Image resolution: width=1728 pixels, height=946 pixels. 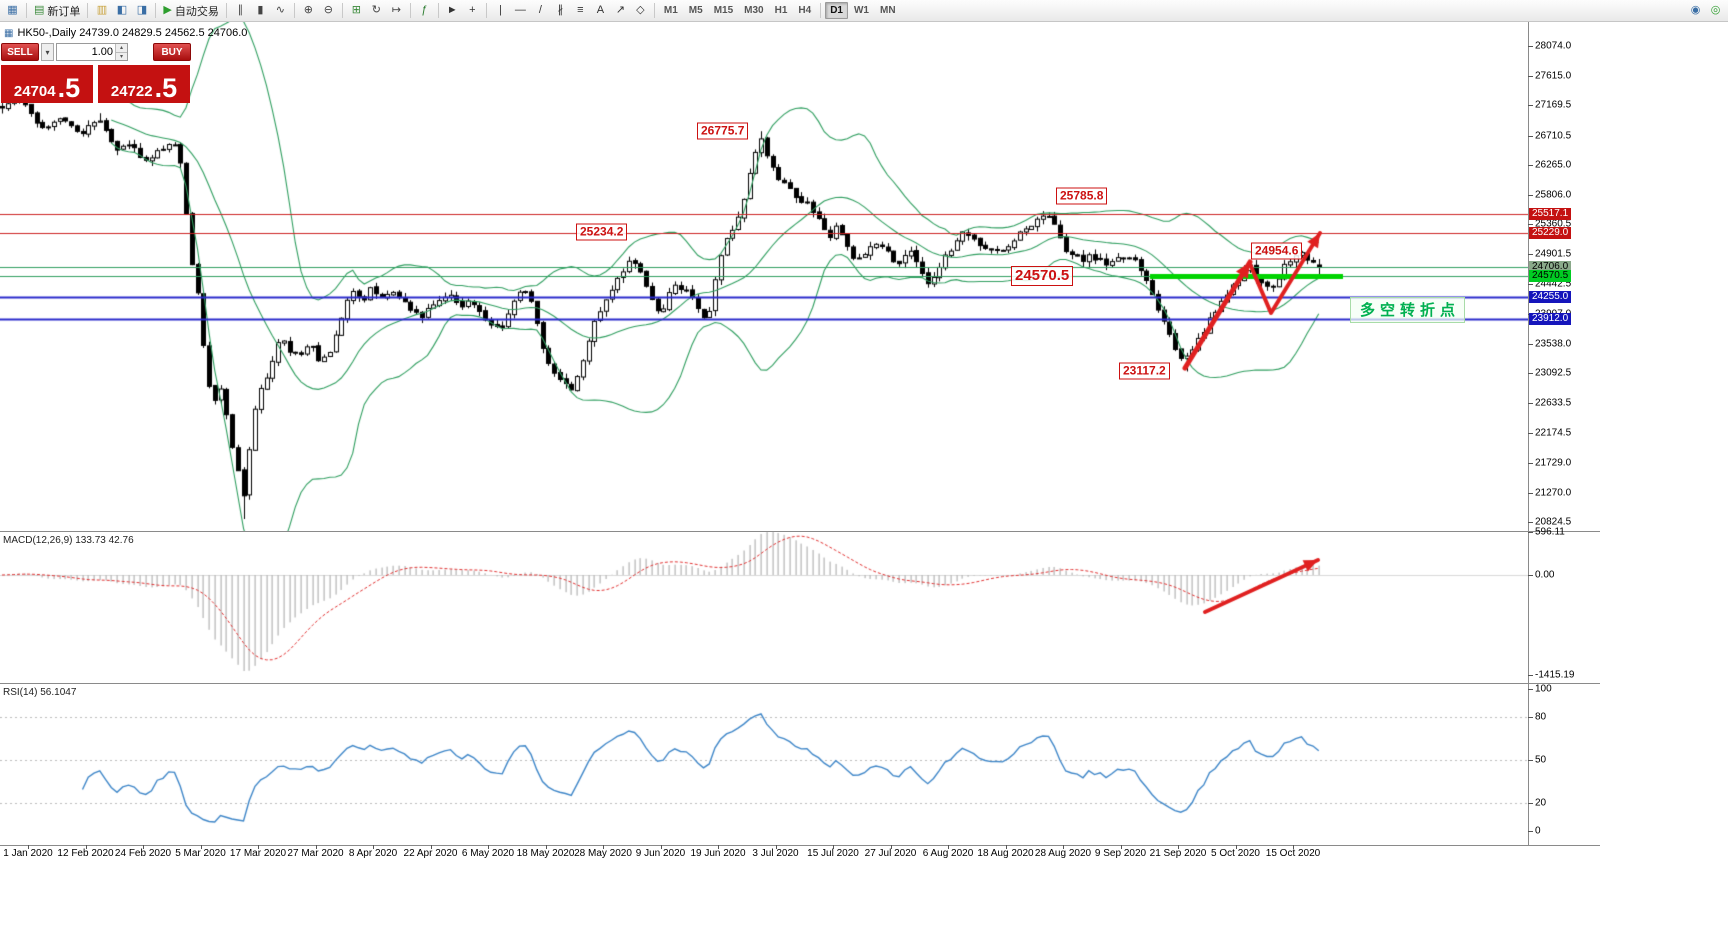 What do you see at coordinates (1530, 831) in the screenshot?
I see `rsi-scale-tick` at bounding box center [1530, 831].